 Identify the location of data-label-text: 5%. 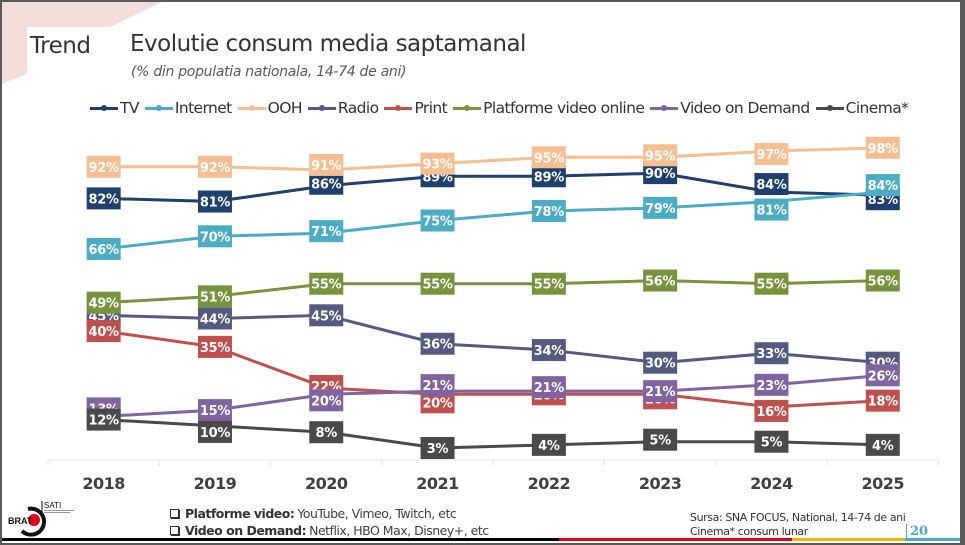
(660, 441).